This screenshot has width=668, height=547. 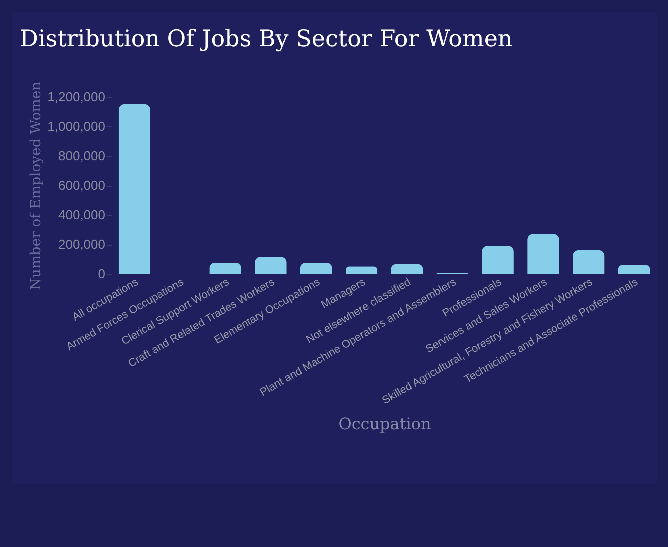 What do you see at coordinates (266, 39) in the screenshot?
I see `chart-title: Distribution Of Jobs By Sector For Women` at bounding box center [266, 39].